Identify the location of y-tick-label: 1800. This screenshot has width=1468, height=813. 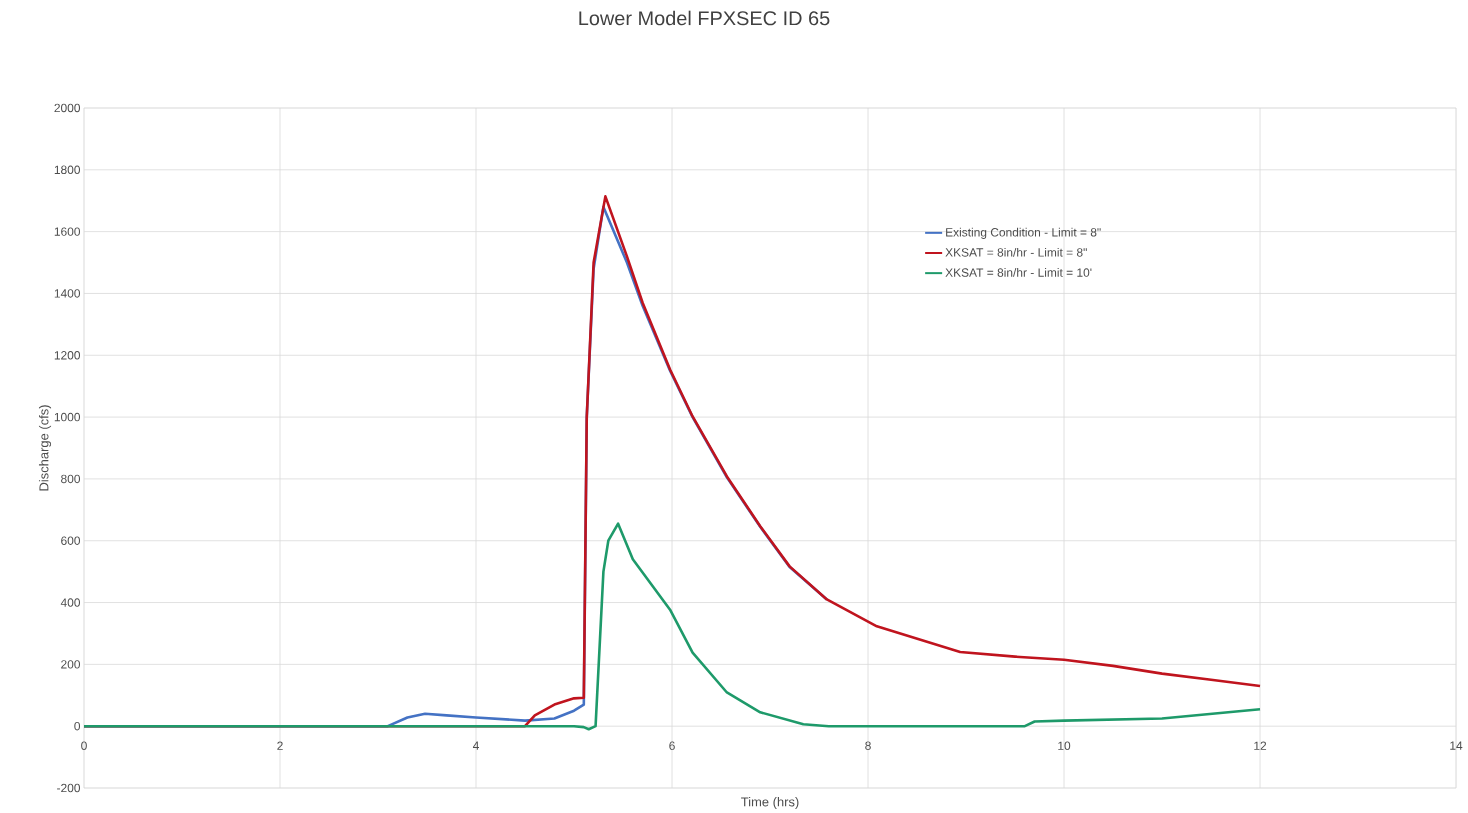
(67, 170).